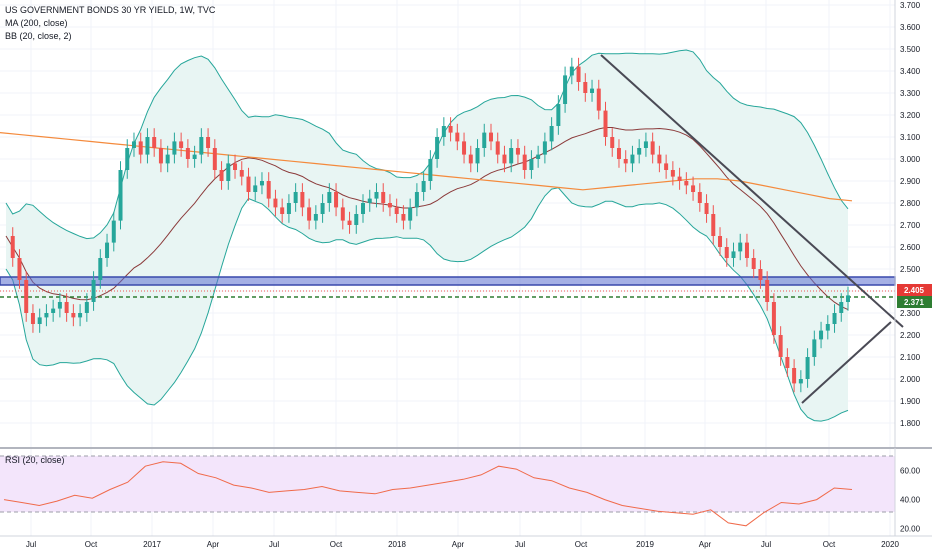  What do you see at coordinates (38, 36) in the screenshot?
I see `legend-bb: BB (20, close, 2)` at bounding box center [38, 36].